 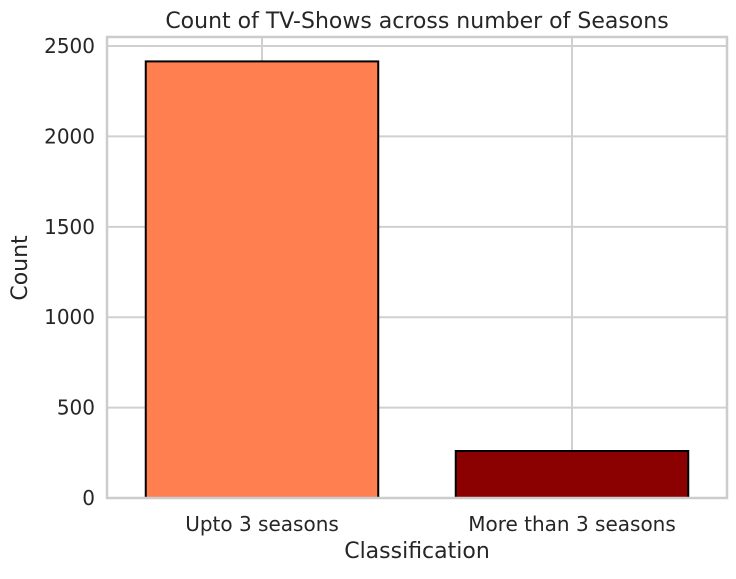 I want to click on x-tick-labels: Upto 3 seasons More than 3 seasons, so click(x=430, y=524).